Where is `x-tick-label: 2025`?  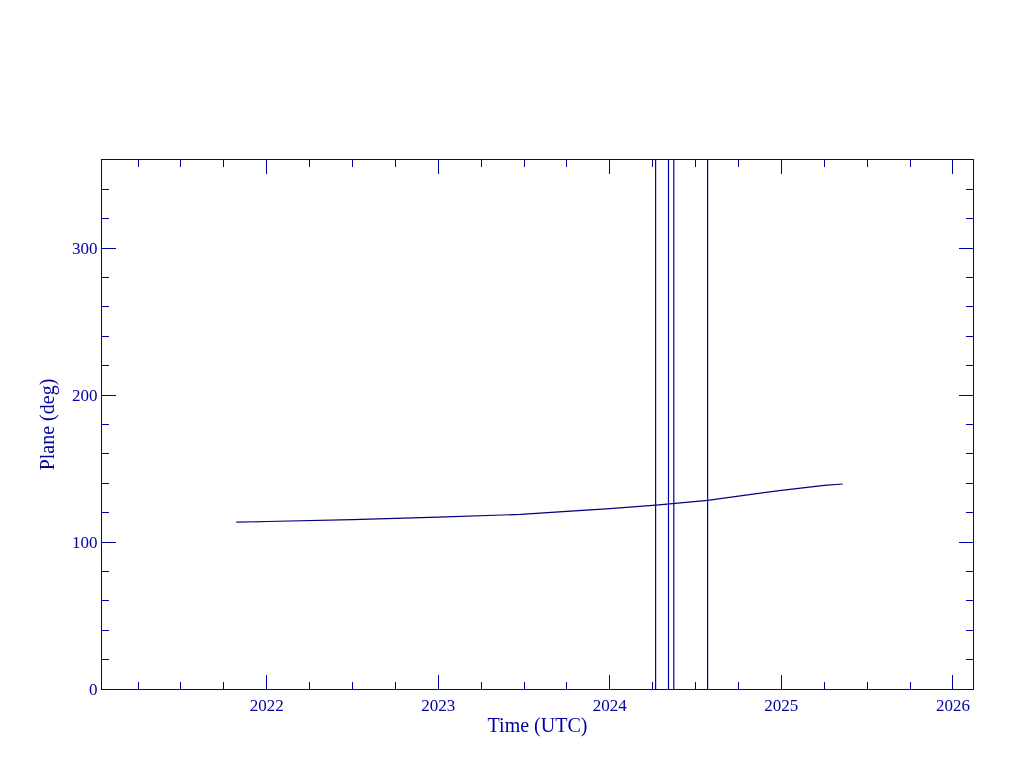 x-tick-label: 2025 is located at coordinates (781, 705).